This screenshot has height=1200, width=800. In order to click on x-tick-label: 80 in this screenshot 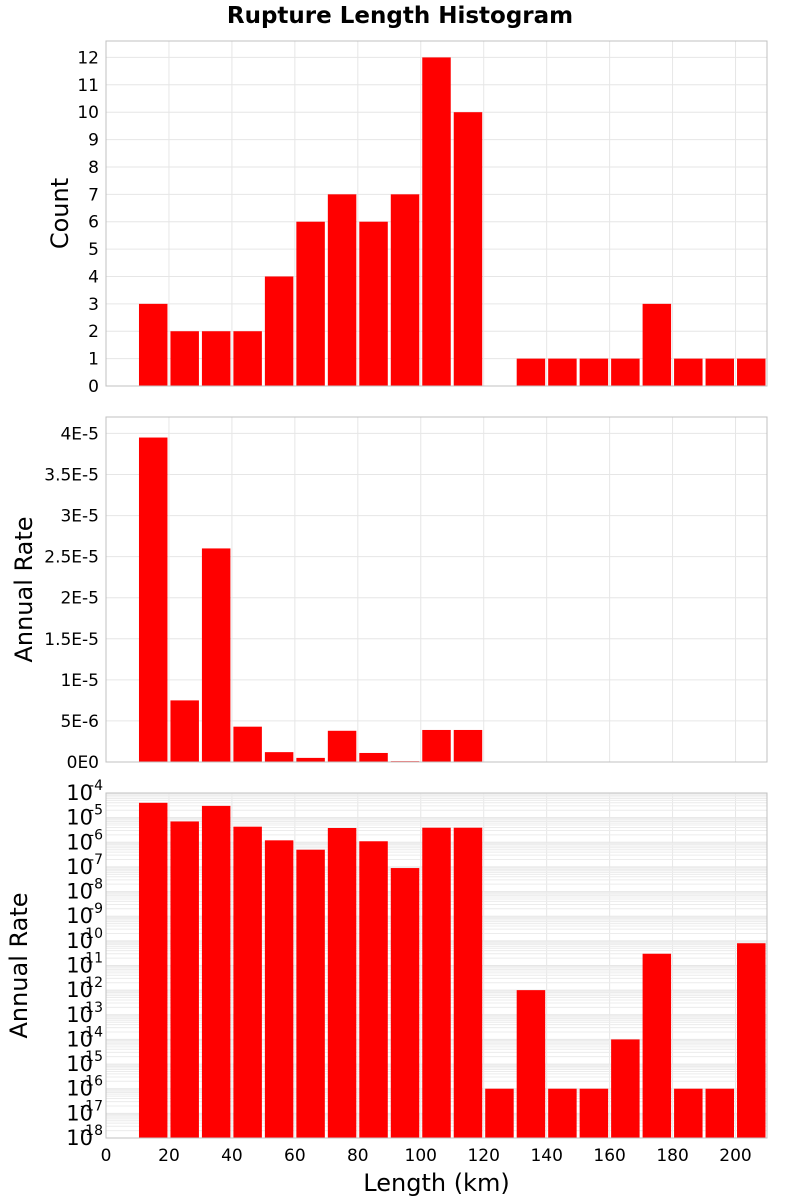, I will do `click(358, 1156)`.